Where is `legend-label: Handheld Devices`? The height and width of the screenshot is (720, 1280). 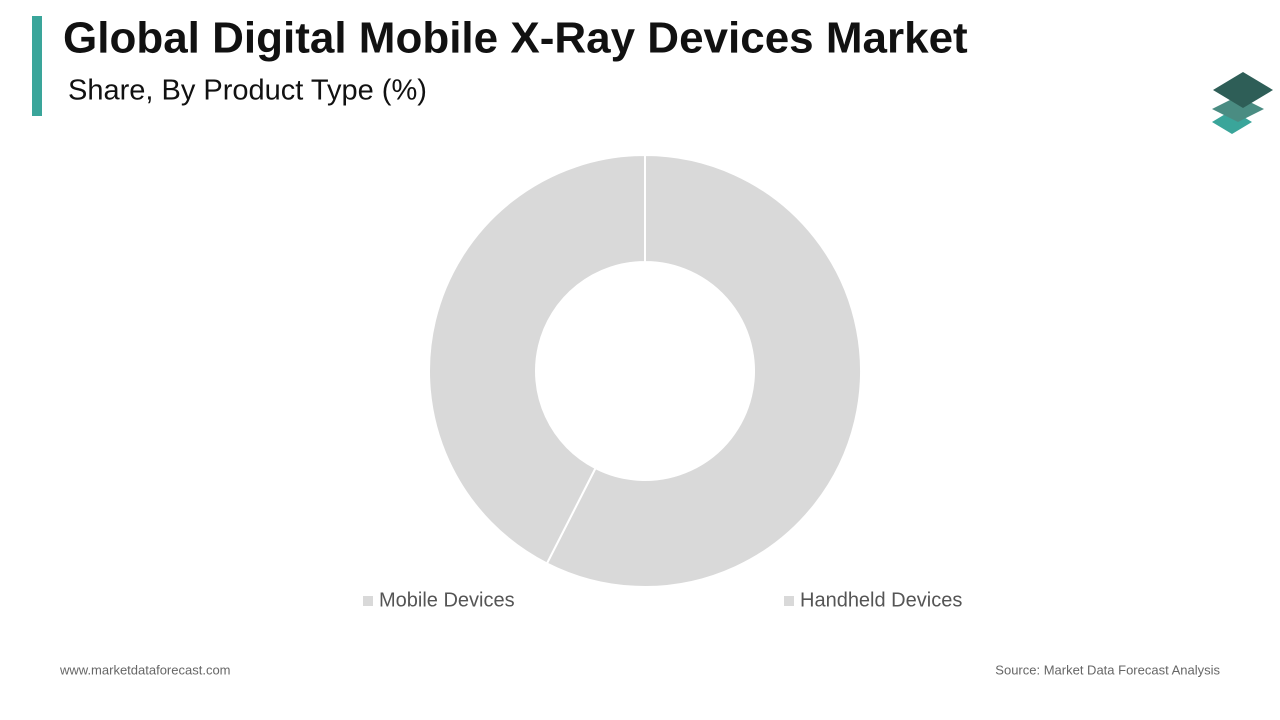 legend-label: Handheld Devices is located at coordinates (881, 600).